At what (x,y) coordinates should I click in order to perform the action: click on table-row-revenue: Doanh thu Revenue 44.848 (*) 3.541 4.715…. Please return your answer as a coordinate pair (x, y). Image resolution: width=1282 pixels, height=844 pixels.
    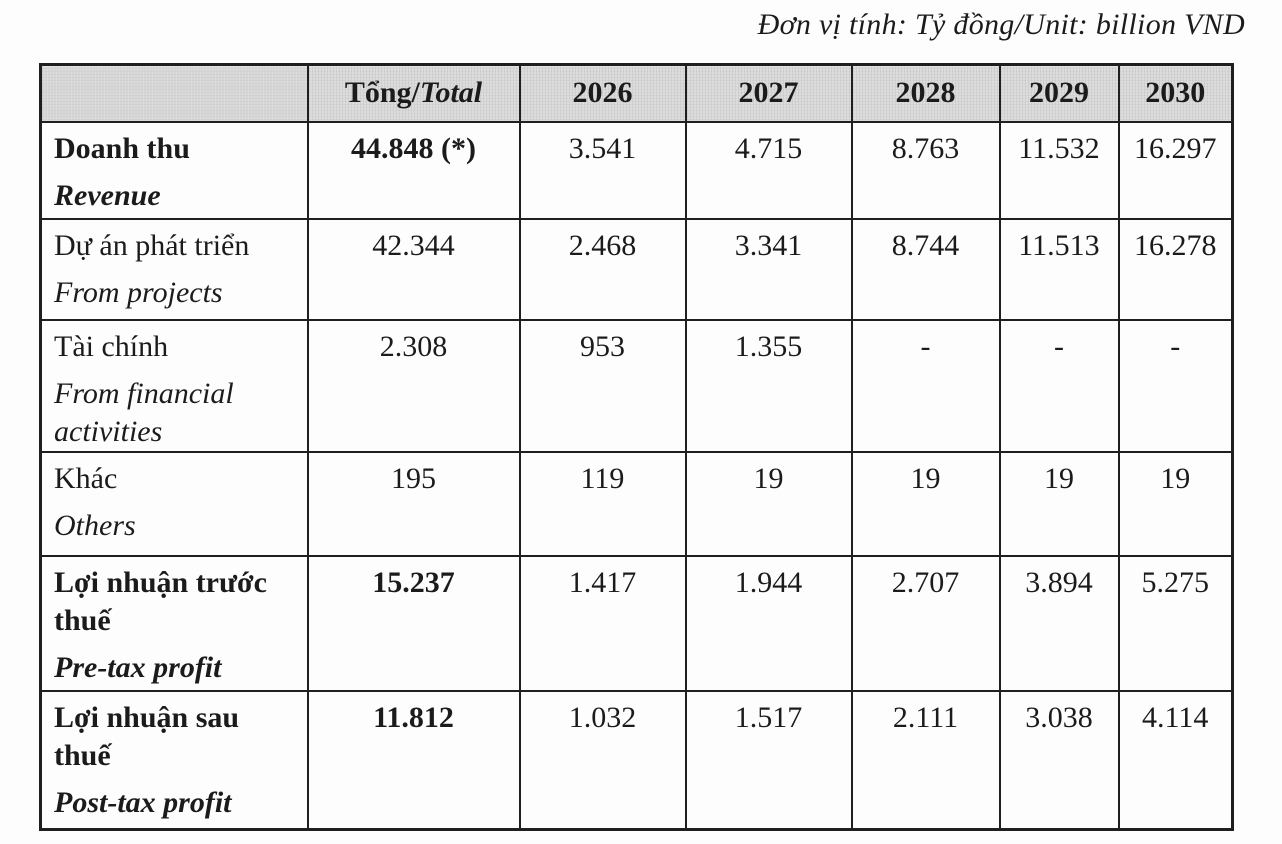
    Looking at the image, I should click on (636, 170).